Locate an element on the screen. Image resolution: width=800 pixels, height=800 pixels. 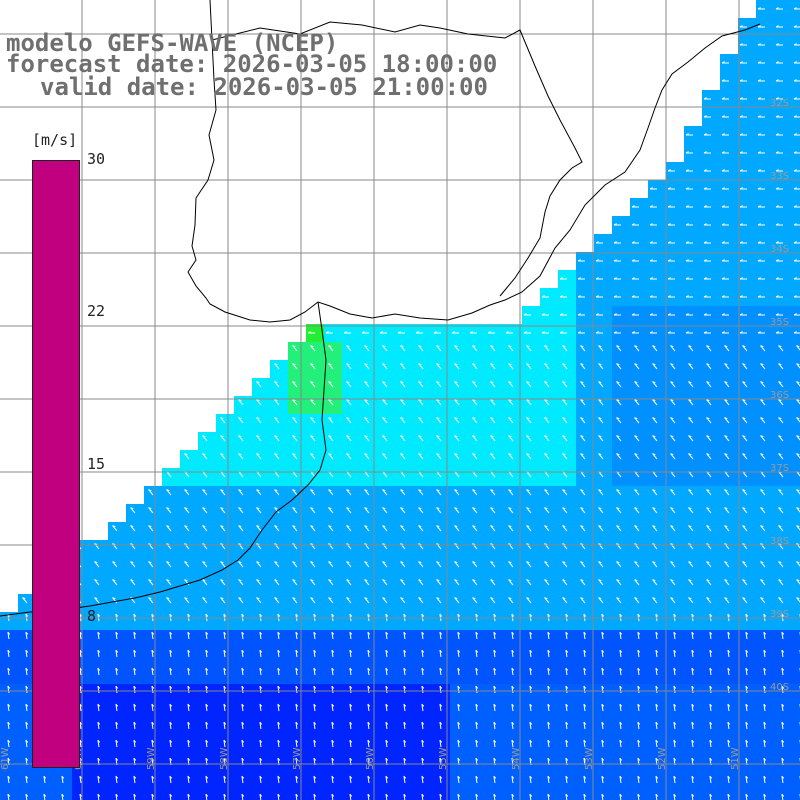
lat-label: 39S is located at coordinates (779, 614).